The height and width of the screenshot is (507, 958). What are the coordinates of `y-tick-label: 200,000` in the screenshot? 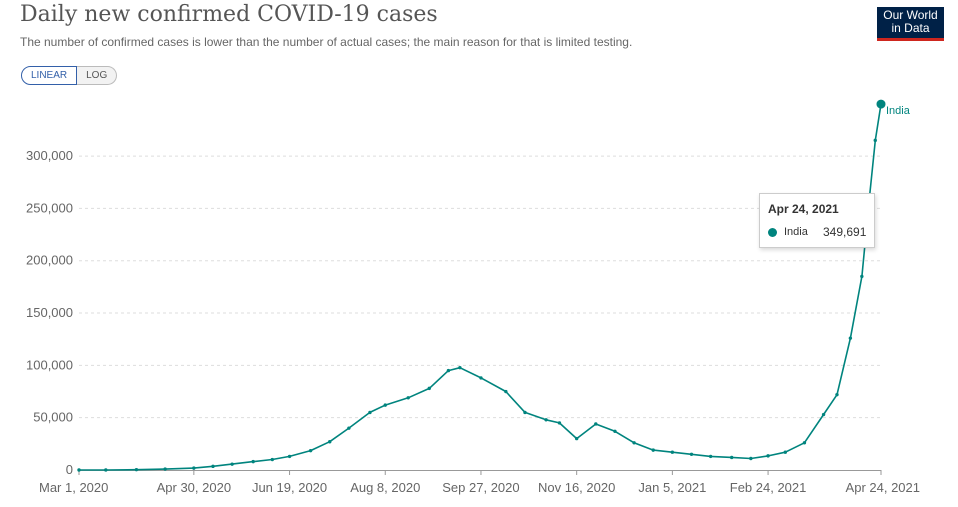 It's located at (49, 260).